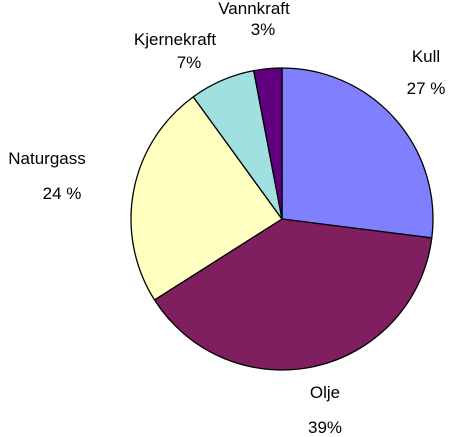 The image size is (450, 437). I want to click on slice-value-label-naturgass: 24 %, so click(62, 193).